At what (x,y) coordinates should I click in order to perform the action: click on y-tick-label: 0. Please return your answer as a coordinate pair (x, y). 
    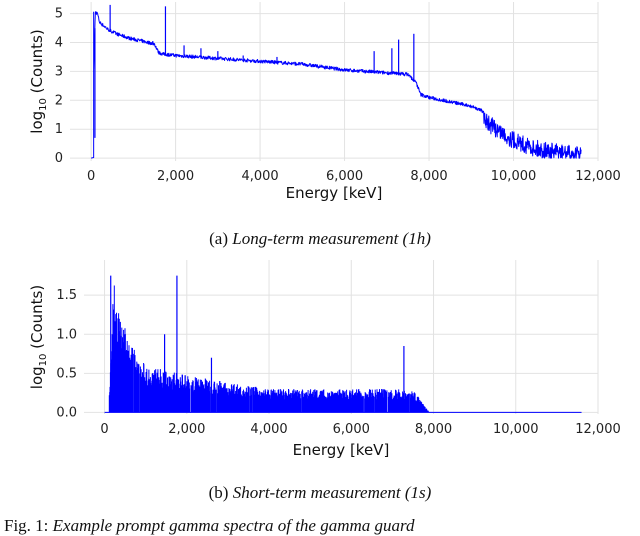
    Looking at the image, I should click on (59, 158).